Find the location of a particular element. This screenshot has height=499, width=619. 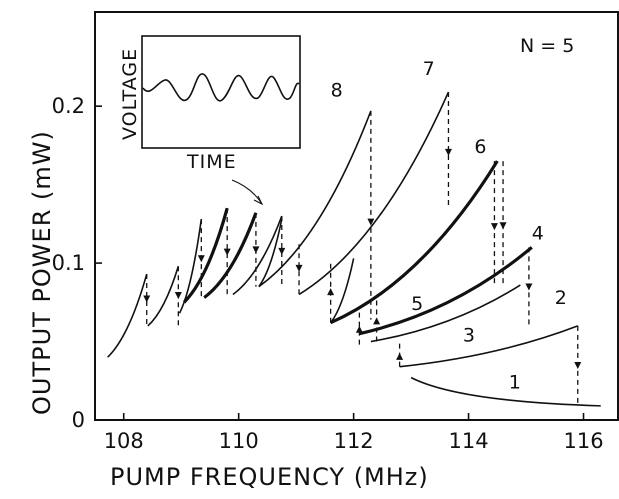

inset-pointer-arrow is located at coordinates (247, 192).